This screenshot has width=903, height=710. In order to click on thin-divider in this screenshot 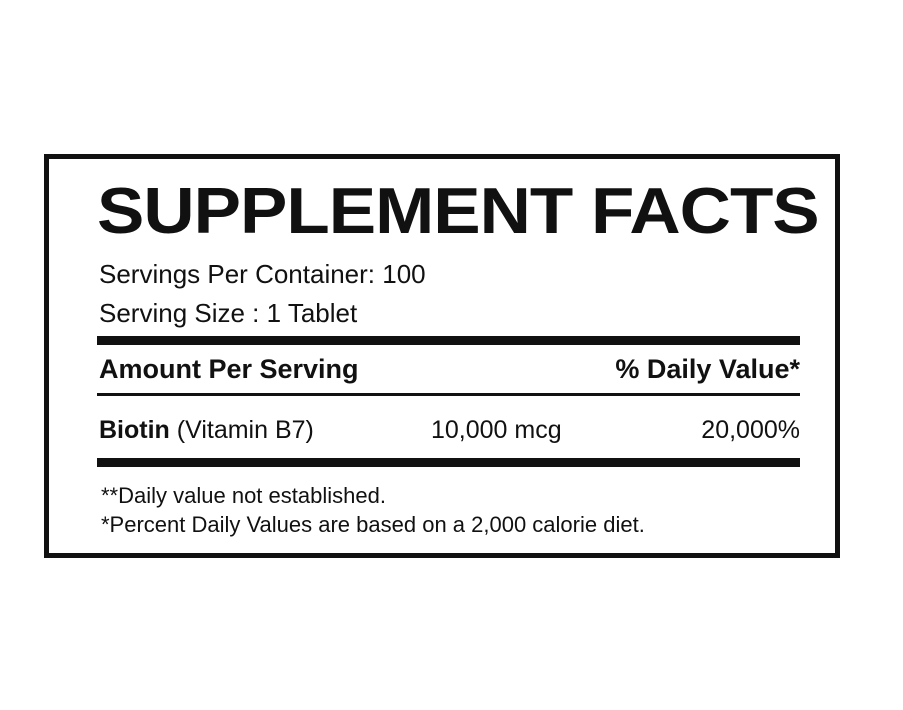, I will do `click(448, 394)`.